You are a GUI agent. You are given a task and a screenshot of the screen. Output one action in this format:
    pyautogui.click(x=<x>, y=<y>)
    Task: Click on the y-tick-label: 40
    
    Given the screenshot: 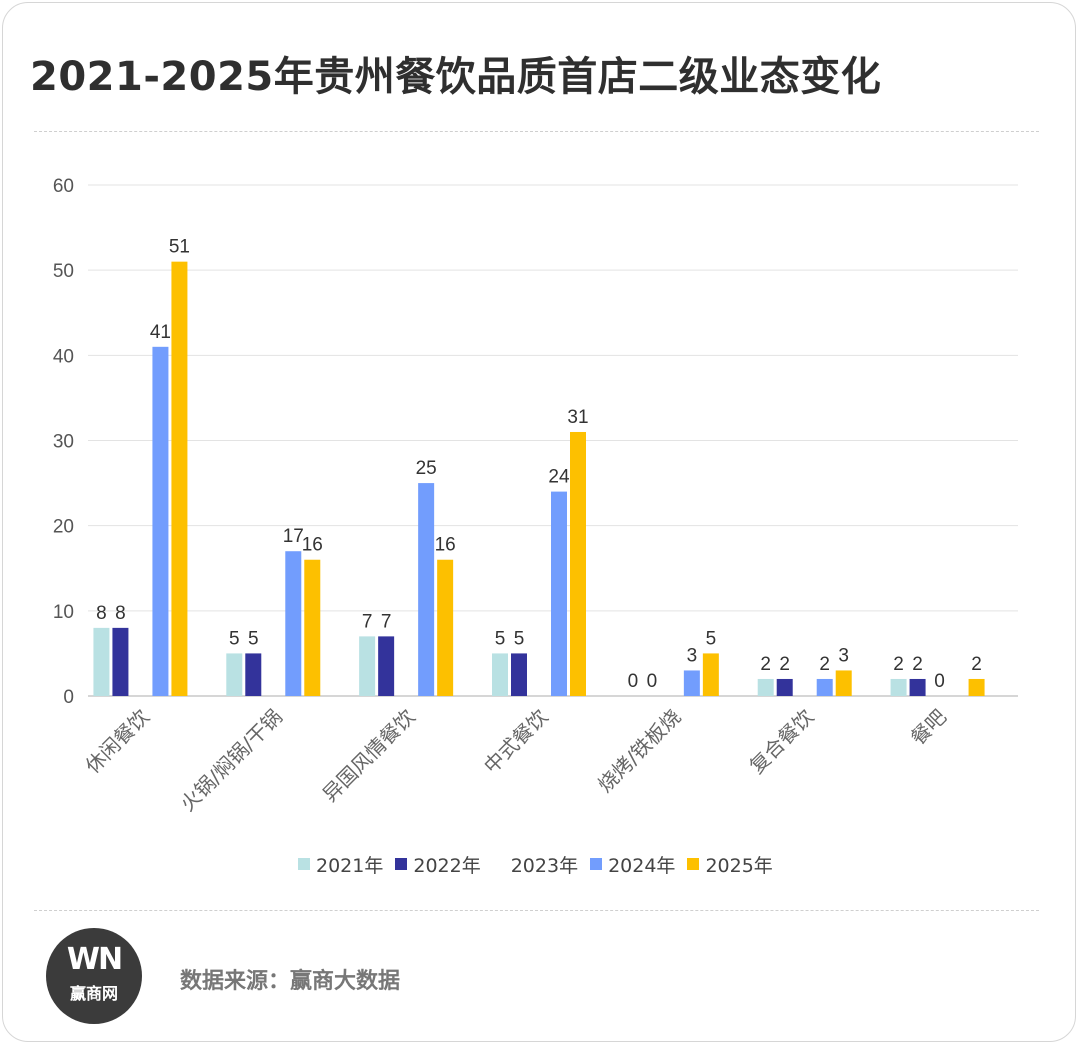 What is the action you would take?
    pyautogui.click(x=63, y=356)
    